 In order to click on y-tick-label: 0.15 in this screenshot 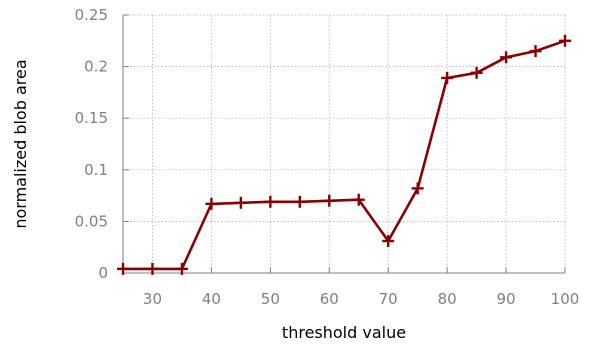, I will do `click(91, 118)`.